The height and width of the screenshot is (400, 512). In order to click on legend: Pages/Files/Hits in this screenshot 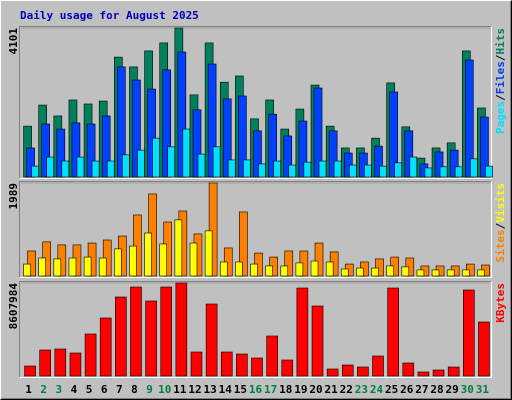, I will do `click(500, 81)`.